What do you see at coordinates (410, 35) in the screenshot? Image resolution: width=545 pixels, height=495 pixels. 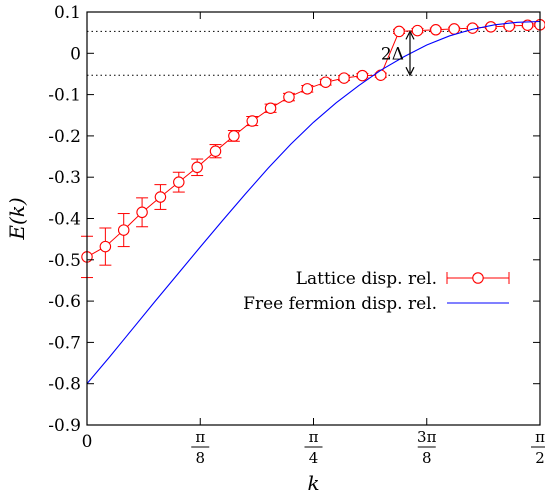 I see `gap-arrowhead-top` at bounding box center [410, 35].